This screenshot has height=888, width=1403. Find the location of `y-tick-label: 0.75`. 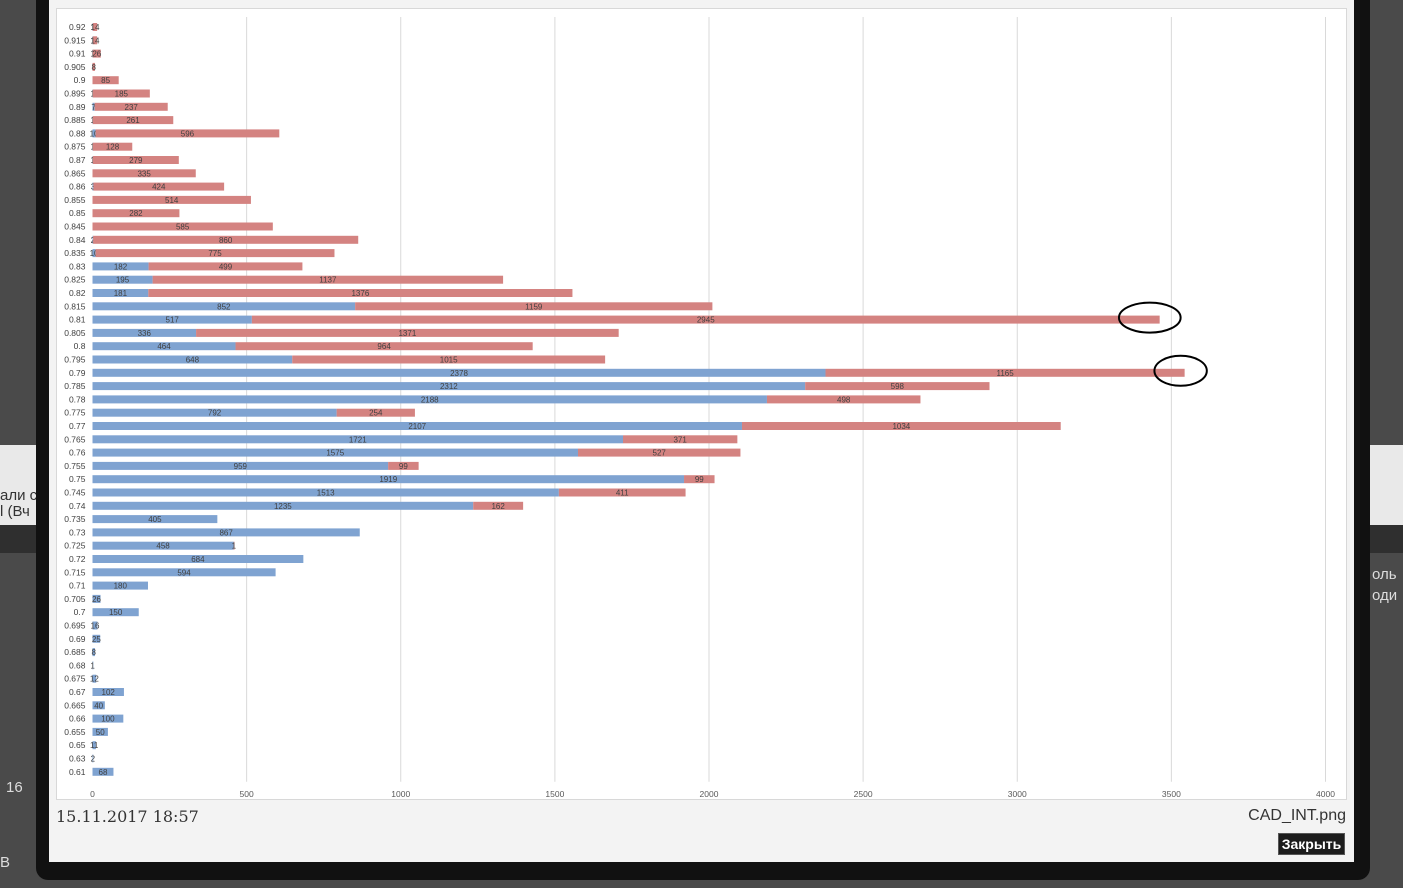

y-tick-label: 0.75 is located at coordinates (77, 479).